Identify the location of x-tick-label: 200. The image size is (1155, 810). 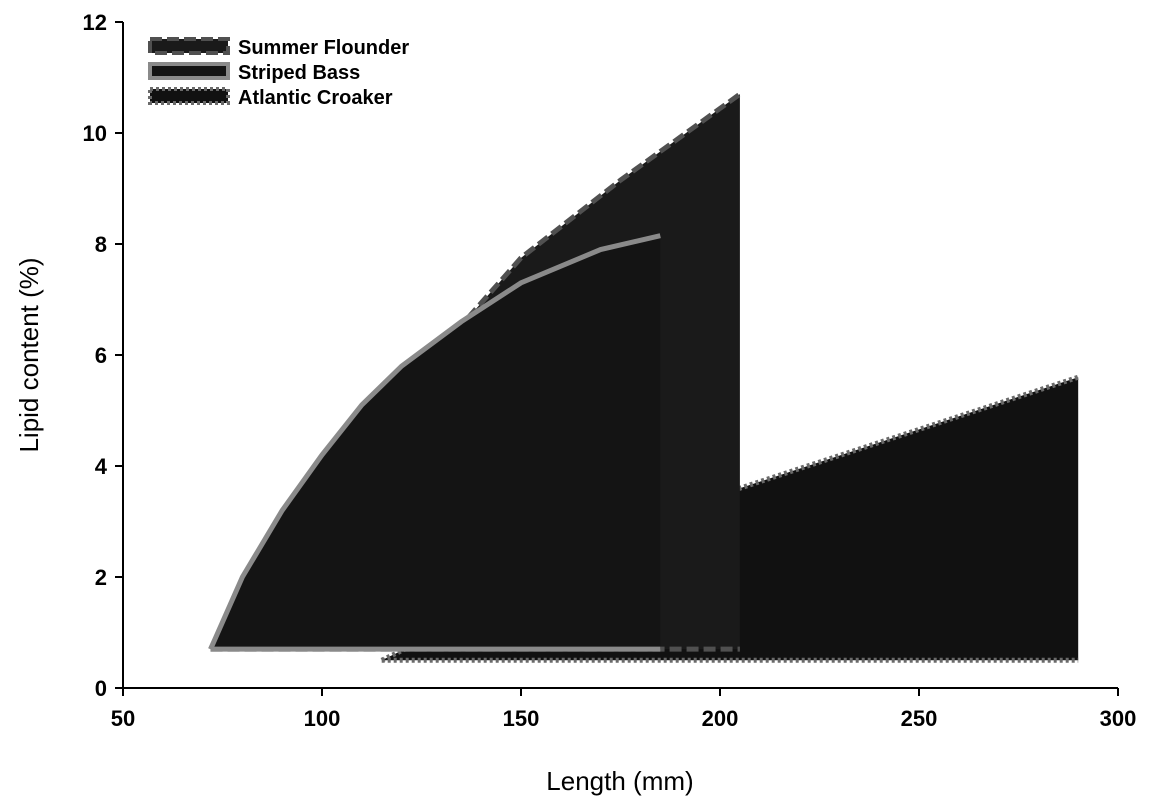
(720, 718).